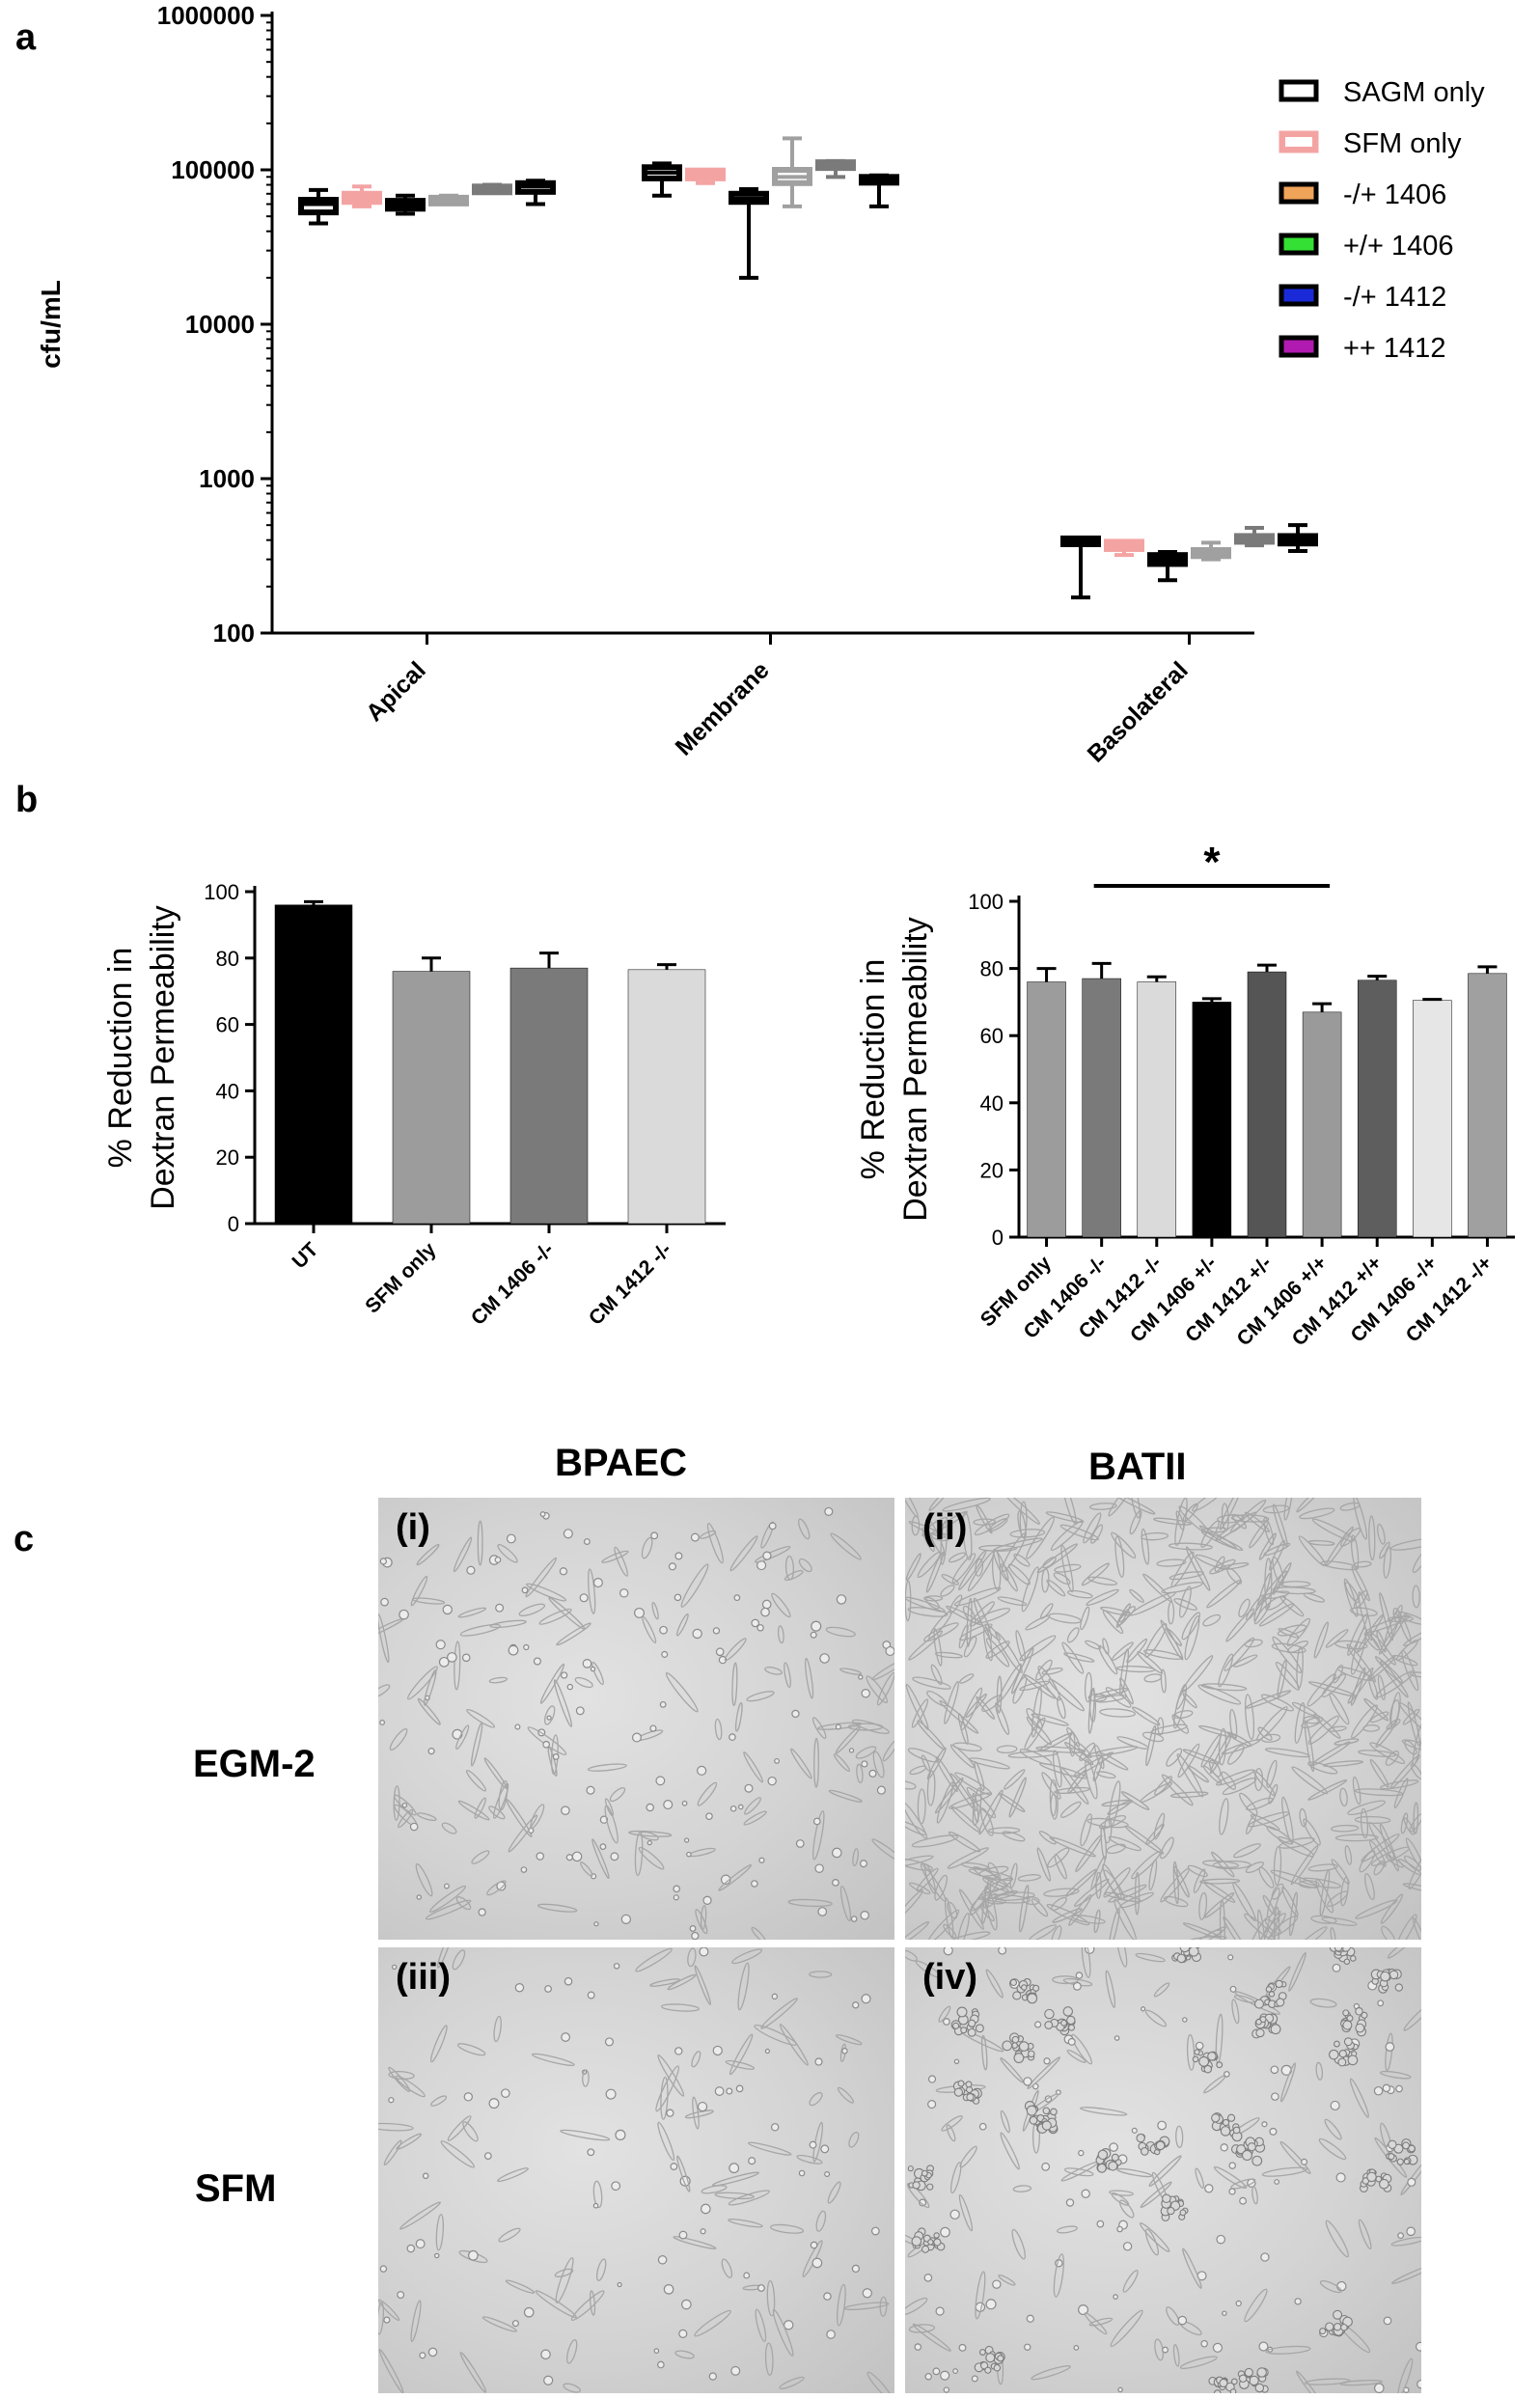 The image size is (1540, 2399). What do you see at coordinates (227, 1025) in the screenshot?
I see `y-tick-label: 60` at bounding box center [227, 1025].